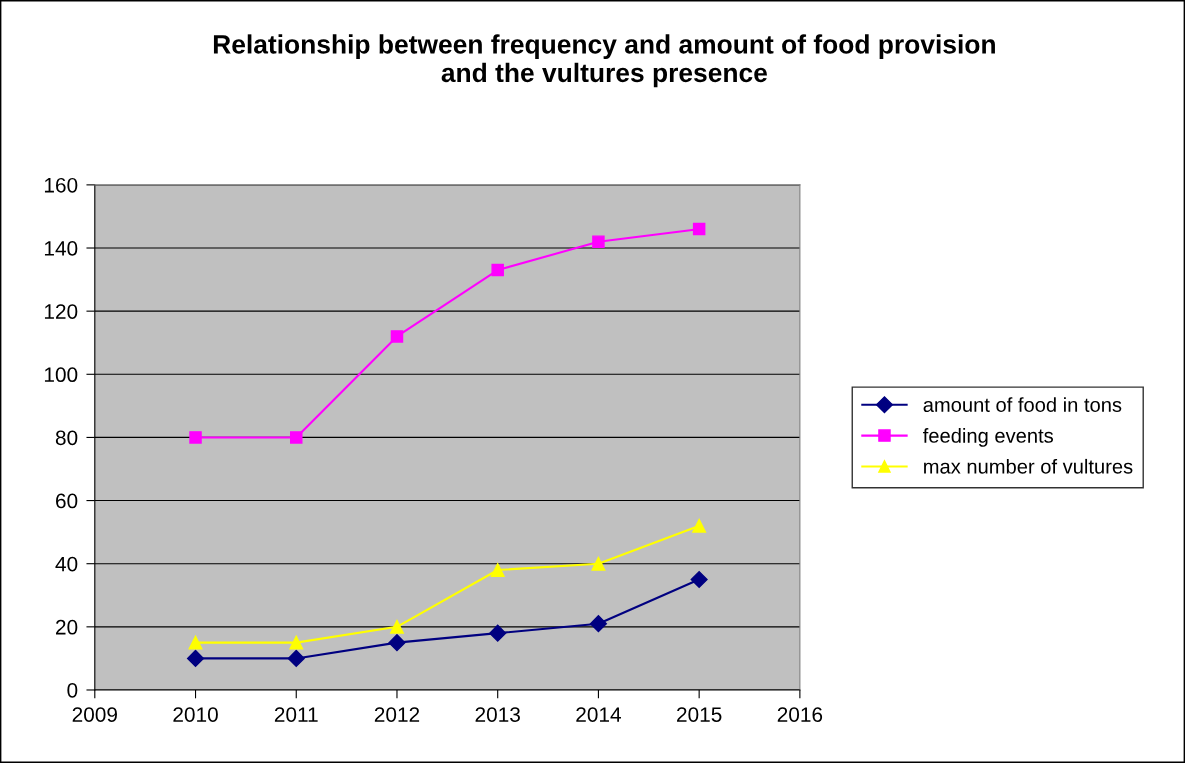  I want to click on y-tick-label: 120, so click(61, 311).